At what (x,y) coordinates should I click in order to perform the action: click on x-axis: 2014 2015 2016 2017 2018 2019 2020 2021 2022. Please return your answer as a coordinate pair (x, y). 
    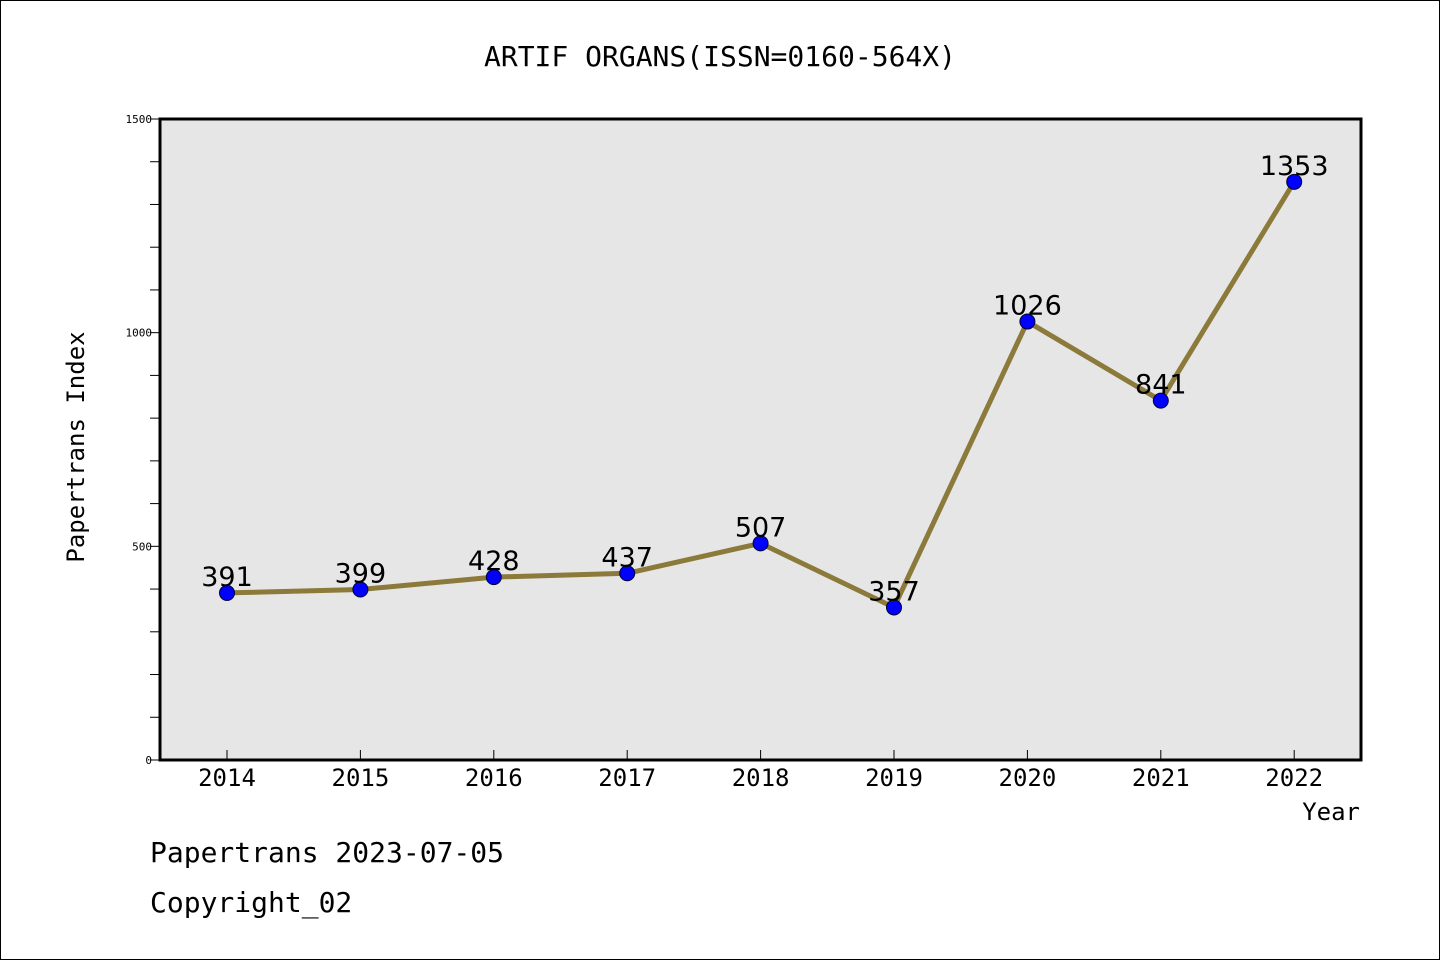
    Looking at the image, I should click on (760, 771).